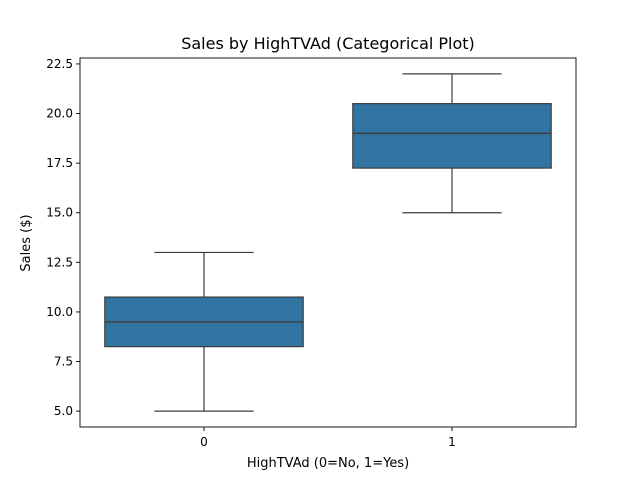 This screenshot has height=480, width=640. I want to click on x-tick-label: 0, so click(204, 442).